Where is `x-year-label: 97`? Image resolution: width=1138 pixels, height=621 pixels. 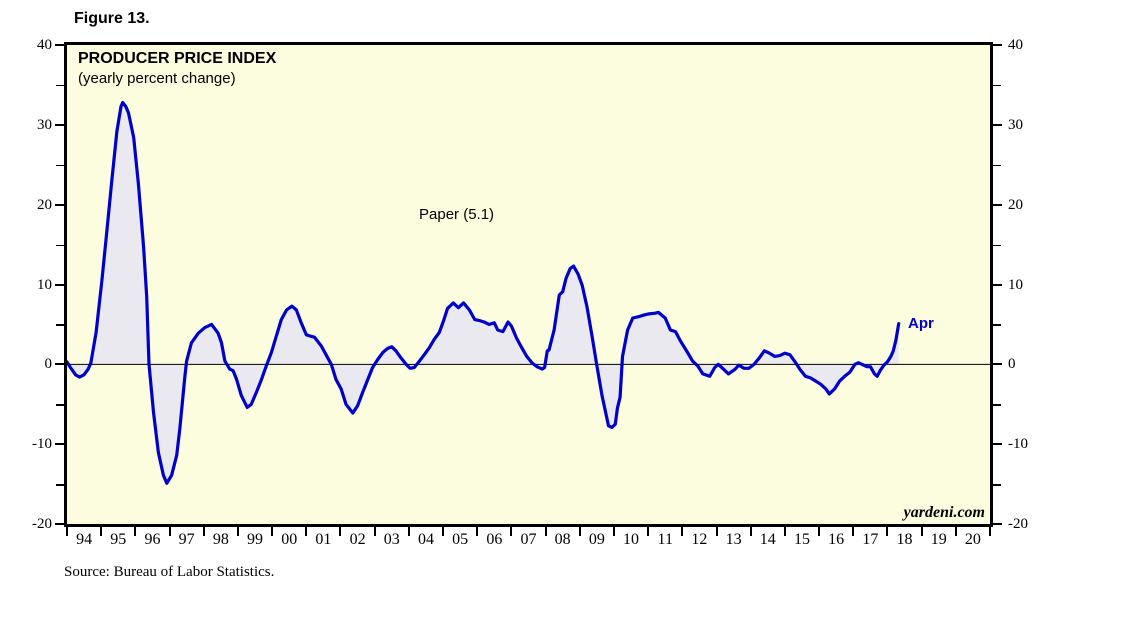 x-year-label: 97 is located at coordinates (186, 539).